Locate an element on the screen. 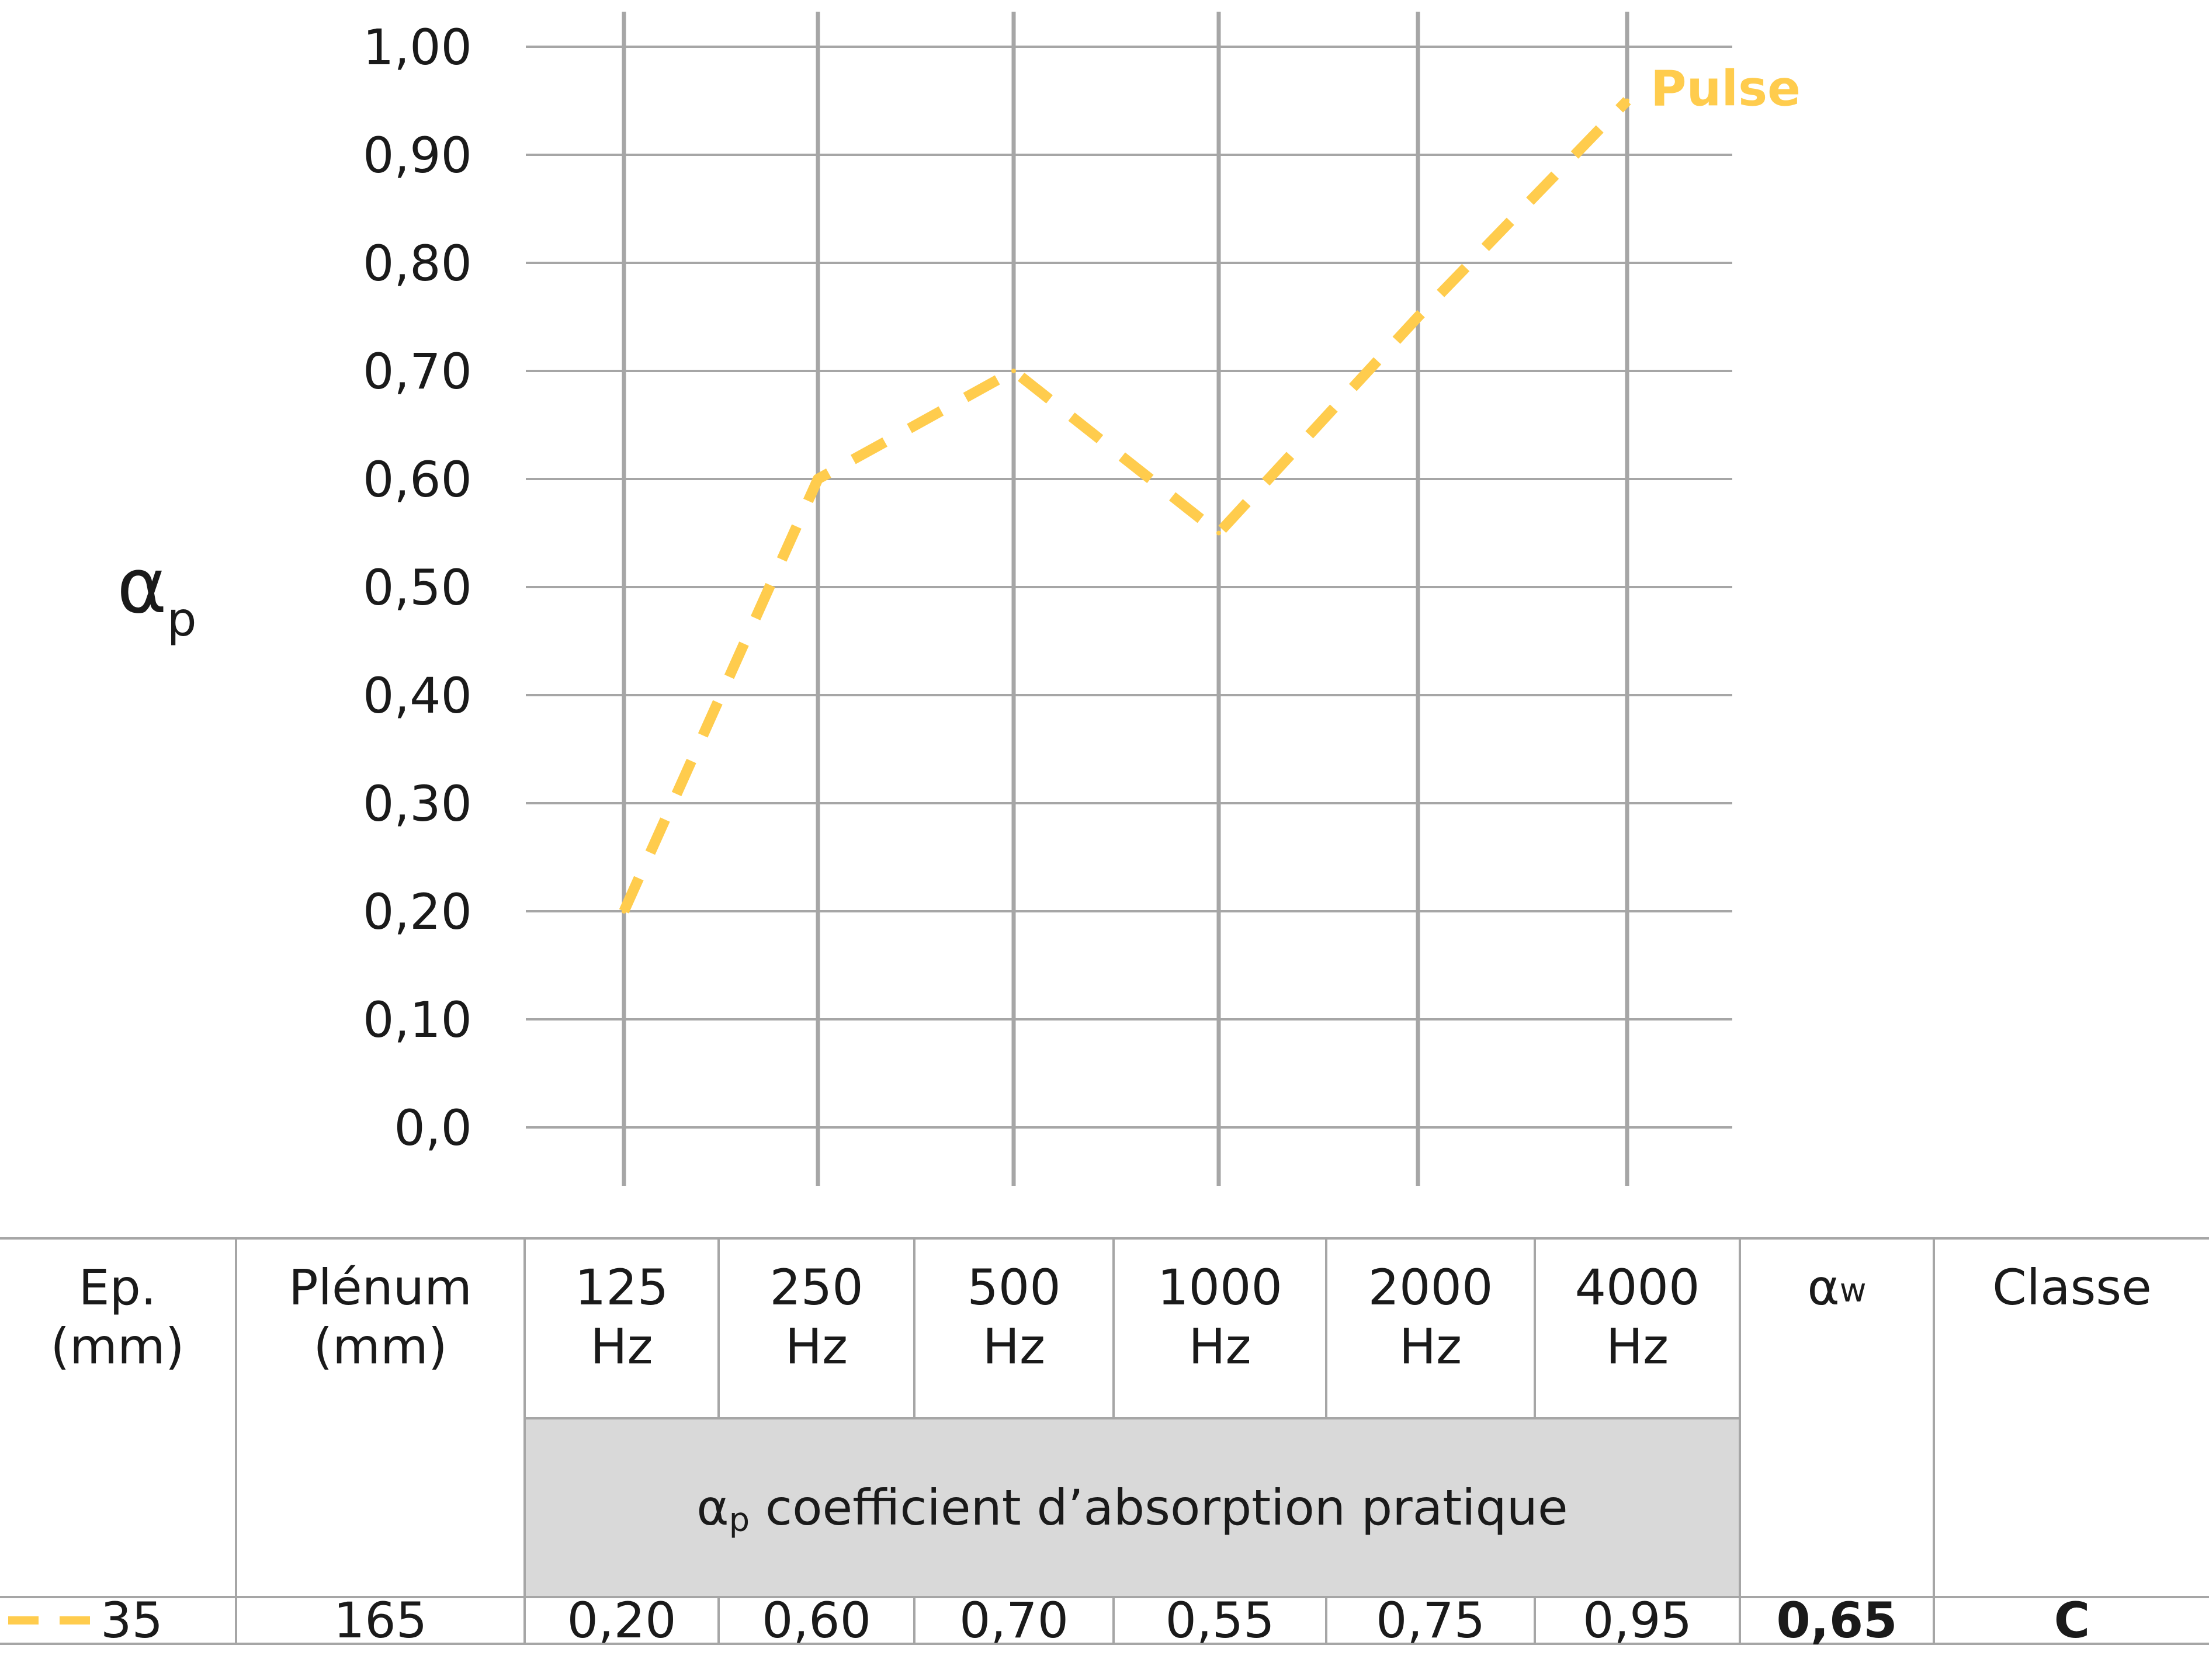 Image resolution: width=2209 pixels, height=1680 pixels. y-tick-label: 0,20 is located at coordinates (417, 911).